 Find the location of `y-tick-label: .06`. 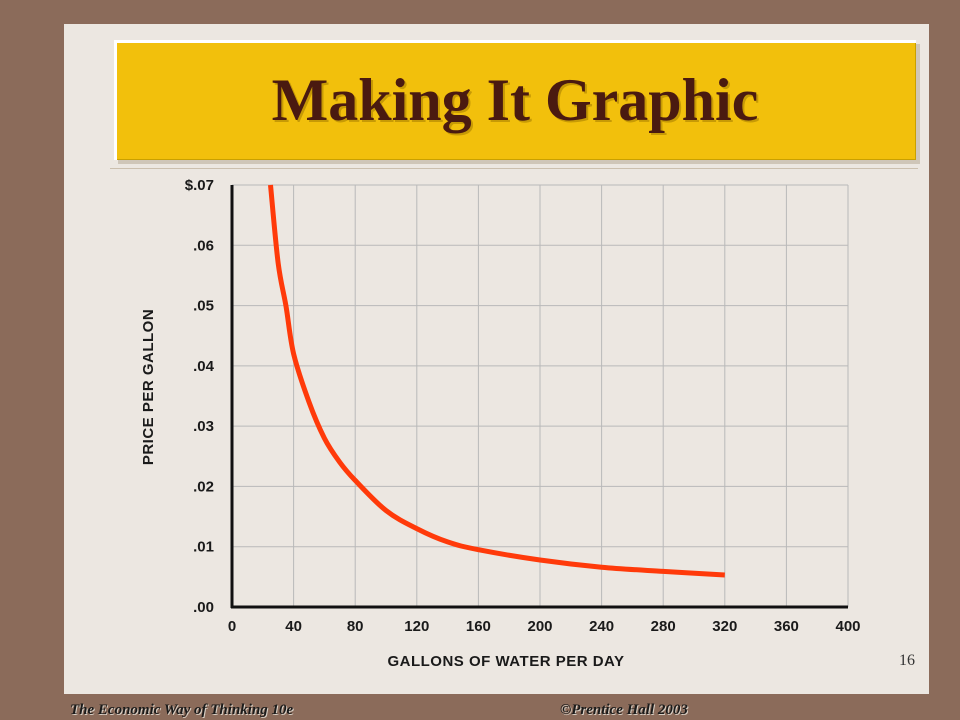

y-tick-label: .06 is located at coordinates (203, 245).